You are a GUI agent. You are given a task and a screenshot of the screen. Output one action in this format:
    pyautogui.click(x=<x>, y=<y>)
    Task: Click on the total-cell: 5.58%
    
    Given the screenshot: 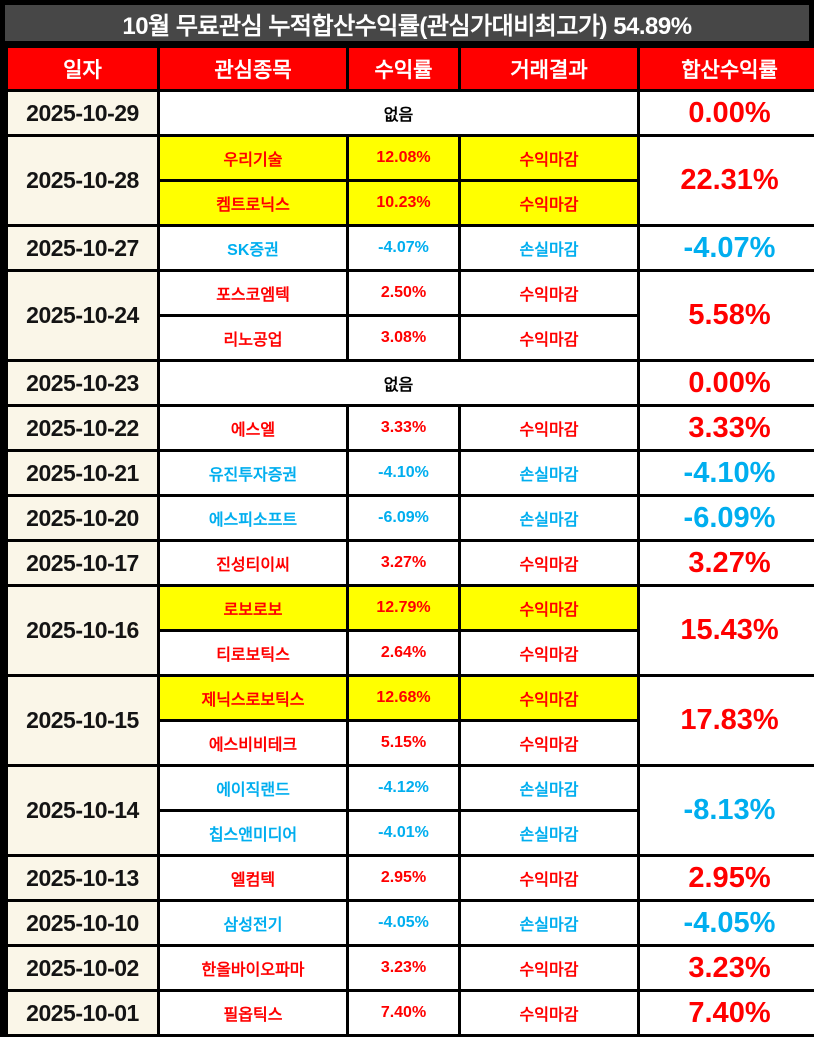 What is the action you would take?
    pyautogui.click(x=726, y=316)
    